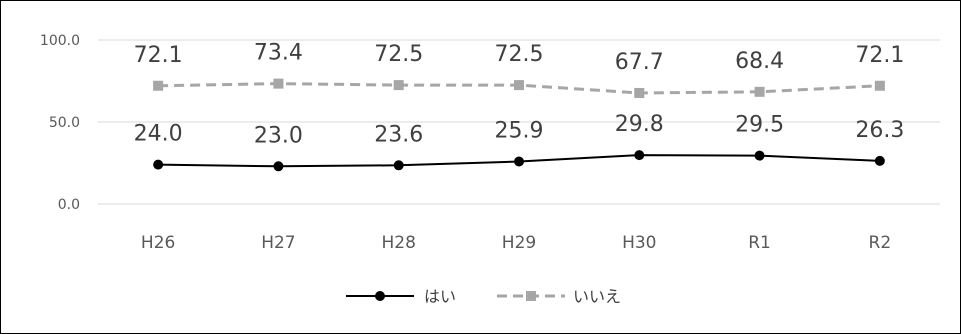 This screenshot has height=334, width=961. What do you see at coordinates (278, 53) in the screenshot?
I see `data-label: 73.4` at bounding box center [278, 53].